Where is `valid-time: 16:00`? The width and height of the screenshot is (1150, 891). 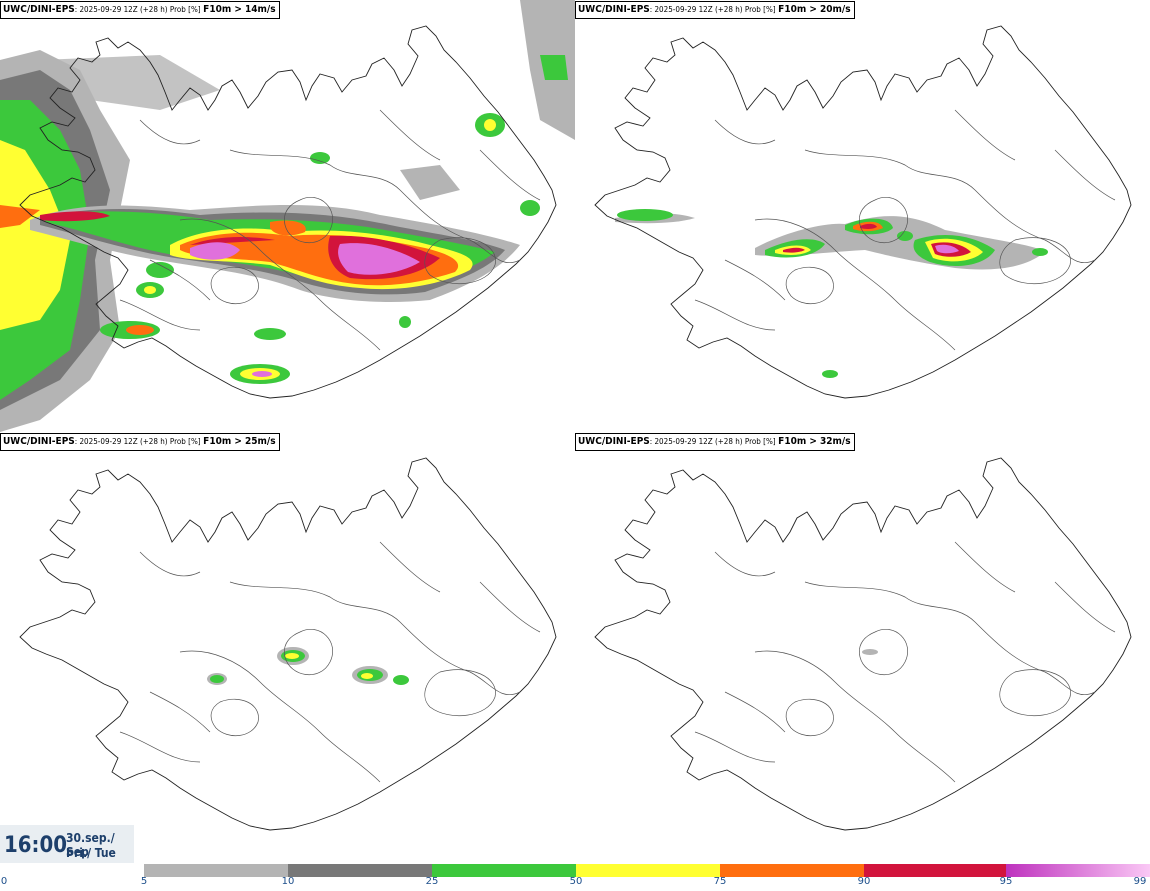
valid-time: 16:00 is located at coordinates (36, 845).